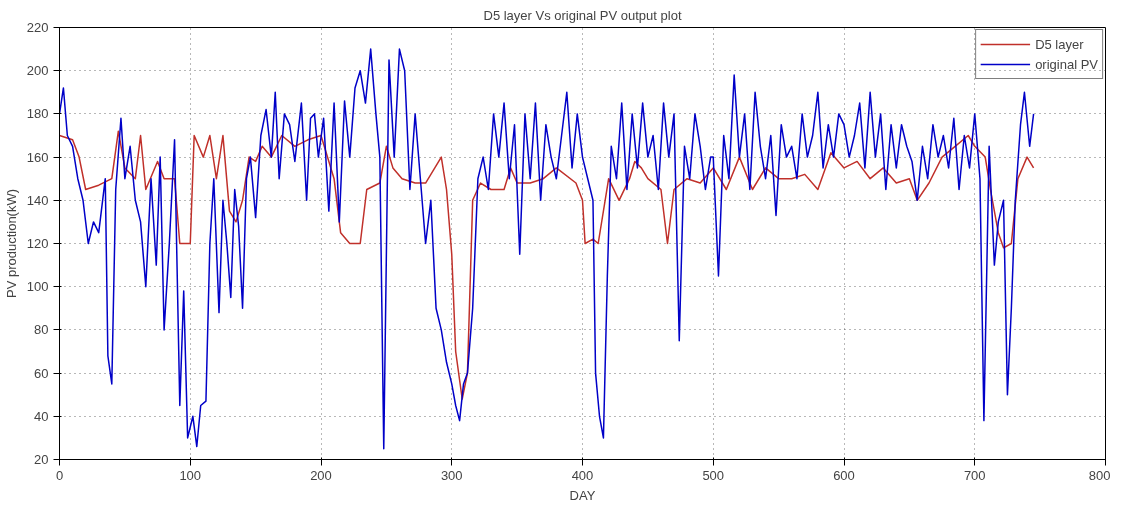 The height and width of the screenshot is (521, 1128). Describe the element at coordinates (37, 27) in the screenshot. I see `y-tick-label: 220` at that location.